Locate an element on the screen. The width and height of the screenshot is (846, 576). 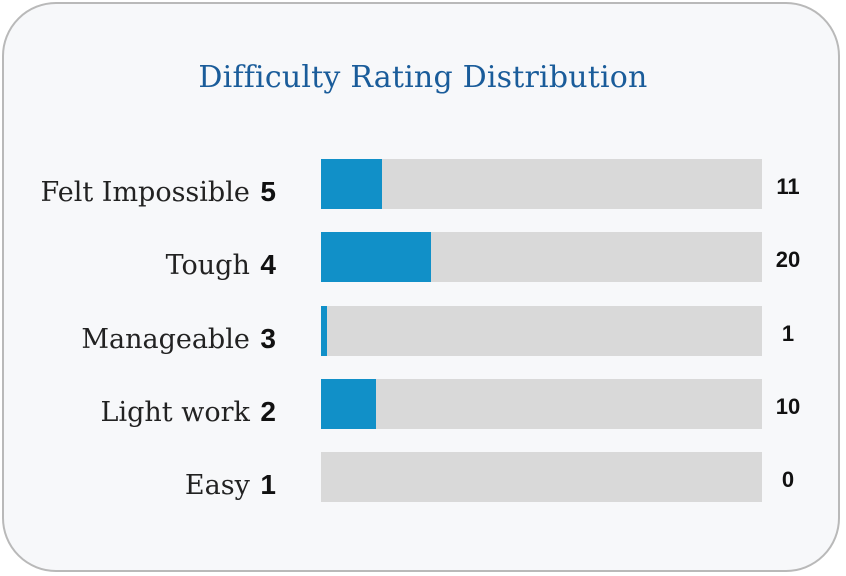
category-name: Easy is located at coordinates (221, 485).